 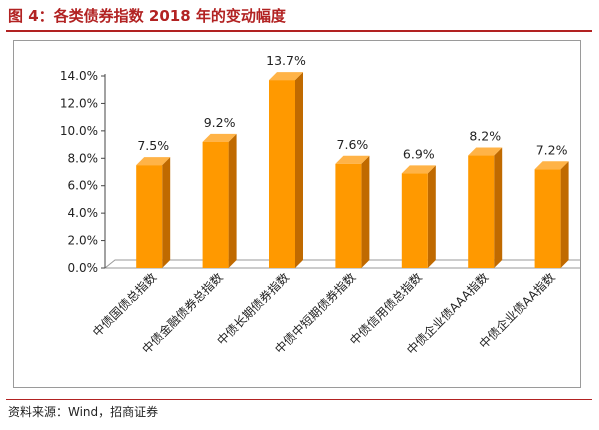 What do you see at coordinates (79, 131) in the screenshot?
I see `y-tick-label: 10.0%` at bounding box center [79, 131].